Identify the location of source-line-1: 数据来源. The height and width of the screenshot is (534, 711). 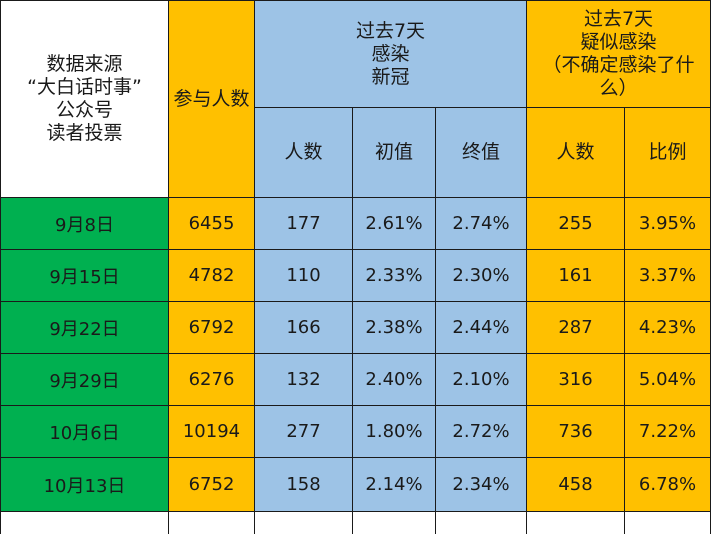
(84, 64).